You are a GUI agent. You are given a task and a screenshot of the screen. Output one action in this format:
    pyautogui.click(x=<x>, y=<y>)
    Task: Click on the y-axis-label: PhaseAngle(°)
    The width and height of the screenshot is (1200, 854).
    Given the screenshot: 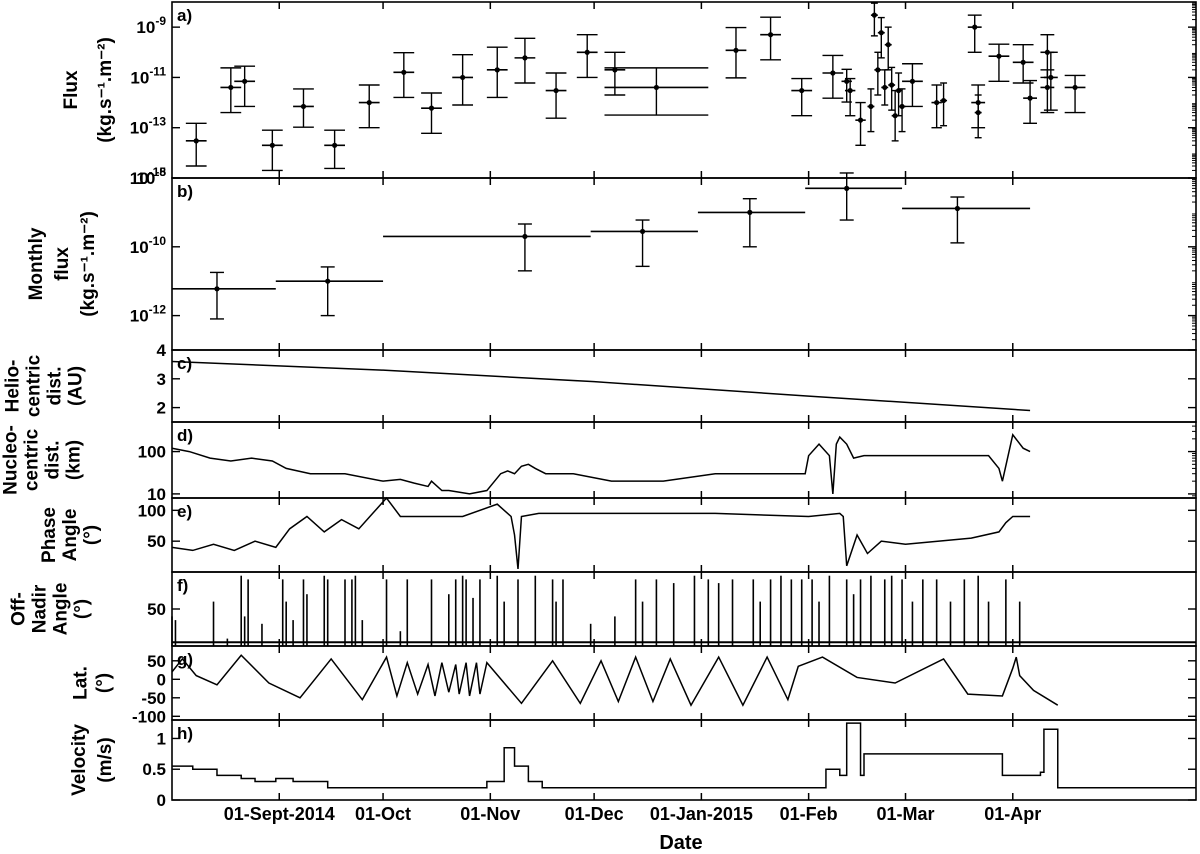 What is the action you would take?
    pyautogui.click(x=70, y=535)
    